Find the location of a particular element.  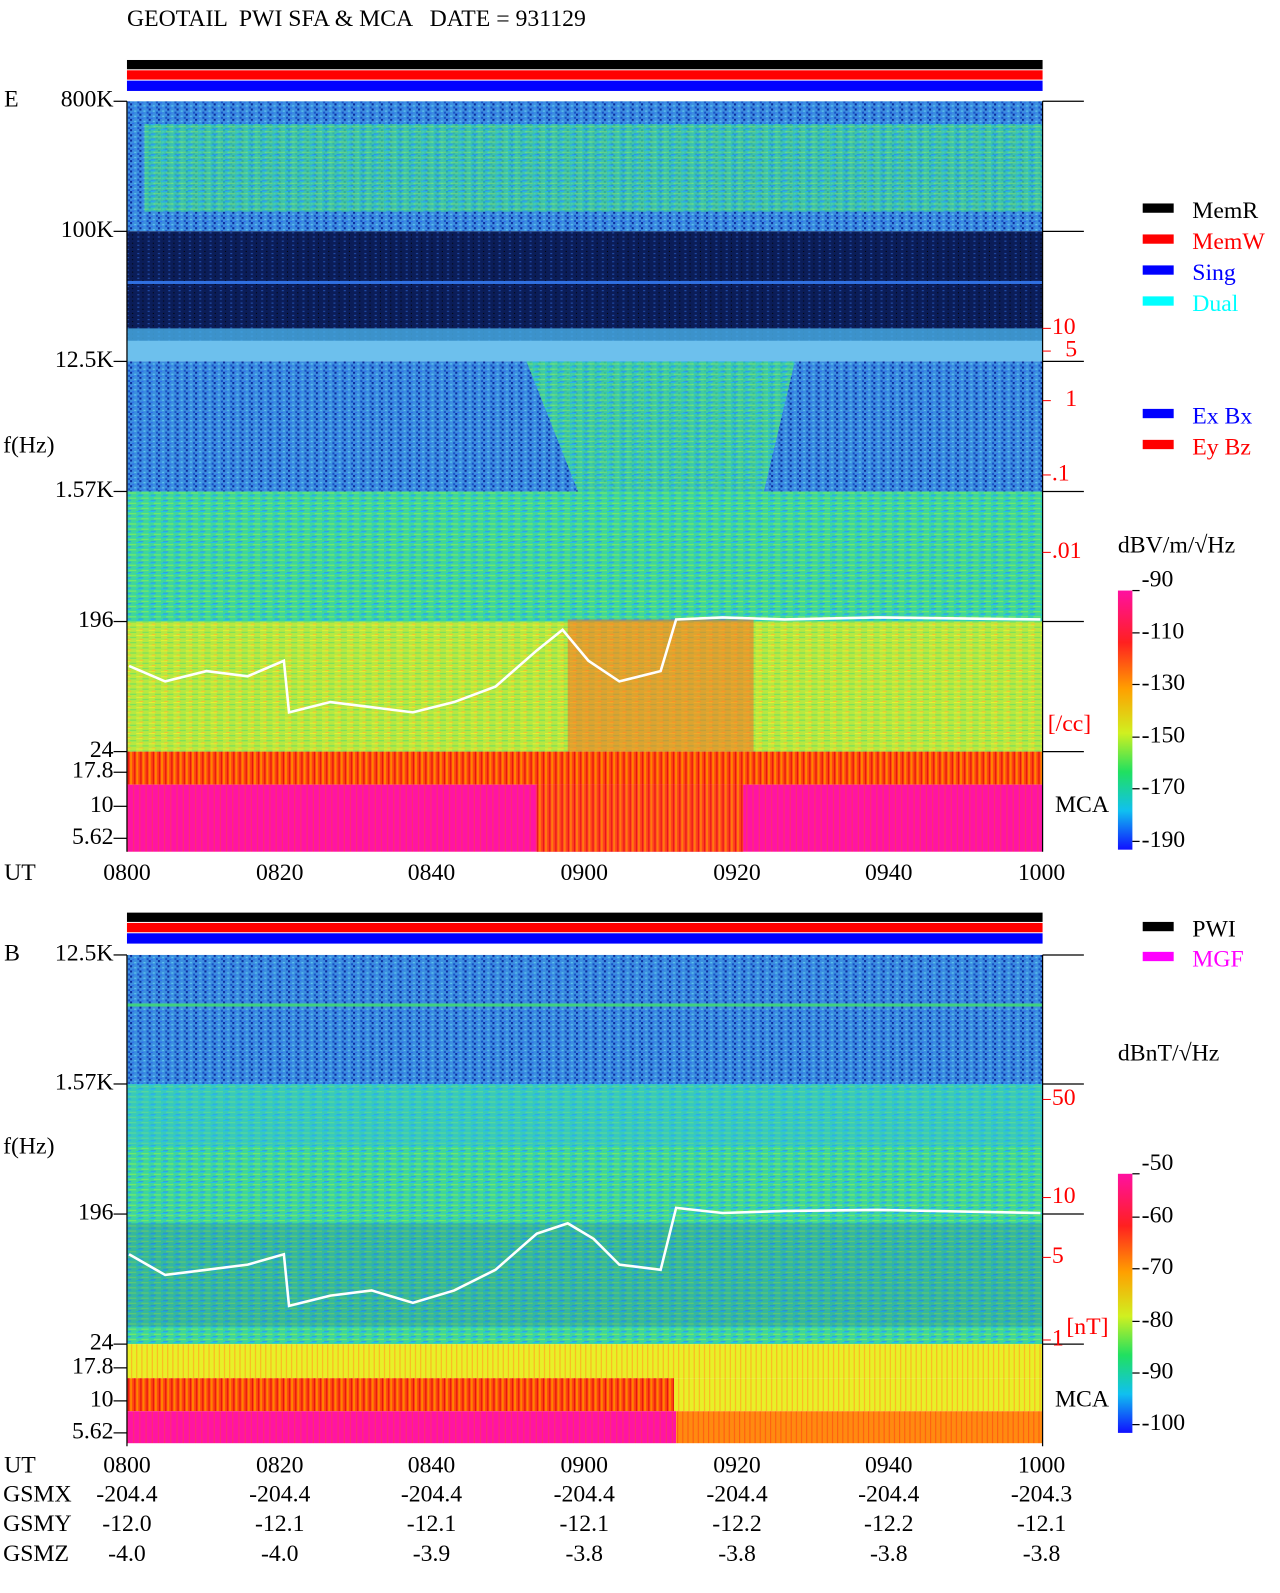

right-tick-label: 50 is located at coordinates (1064, 1098).